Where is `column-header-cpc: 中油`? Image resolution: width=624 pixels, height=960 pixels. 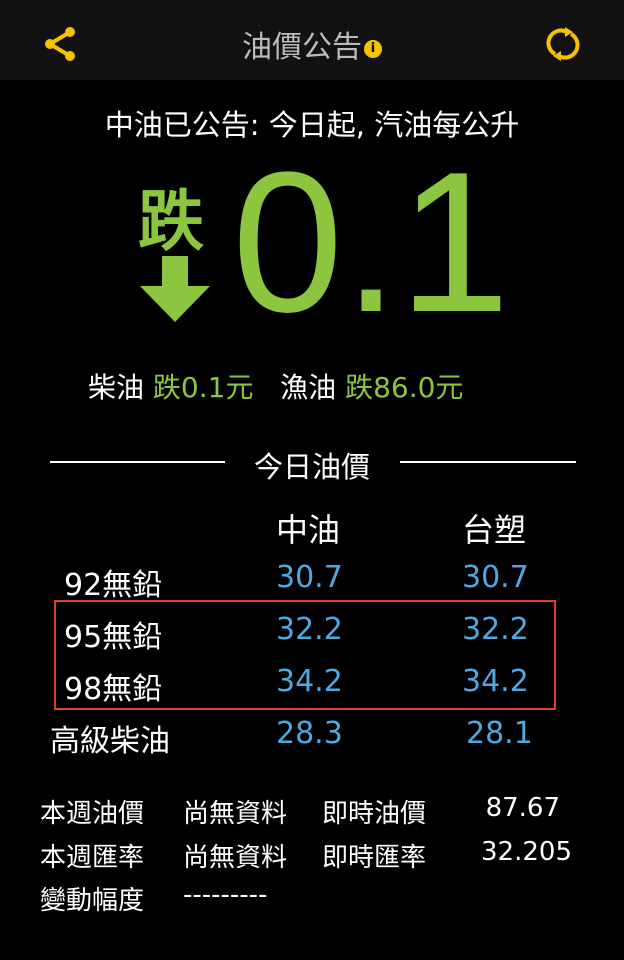
column-header-cpc: 中油 is located at coordinates (308, 530).